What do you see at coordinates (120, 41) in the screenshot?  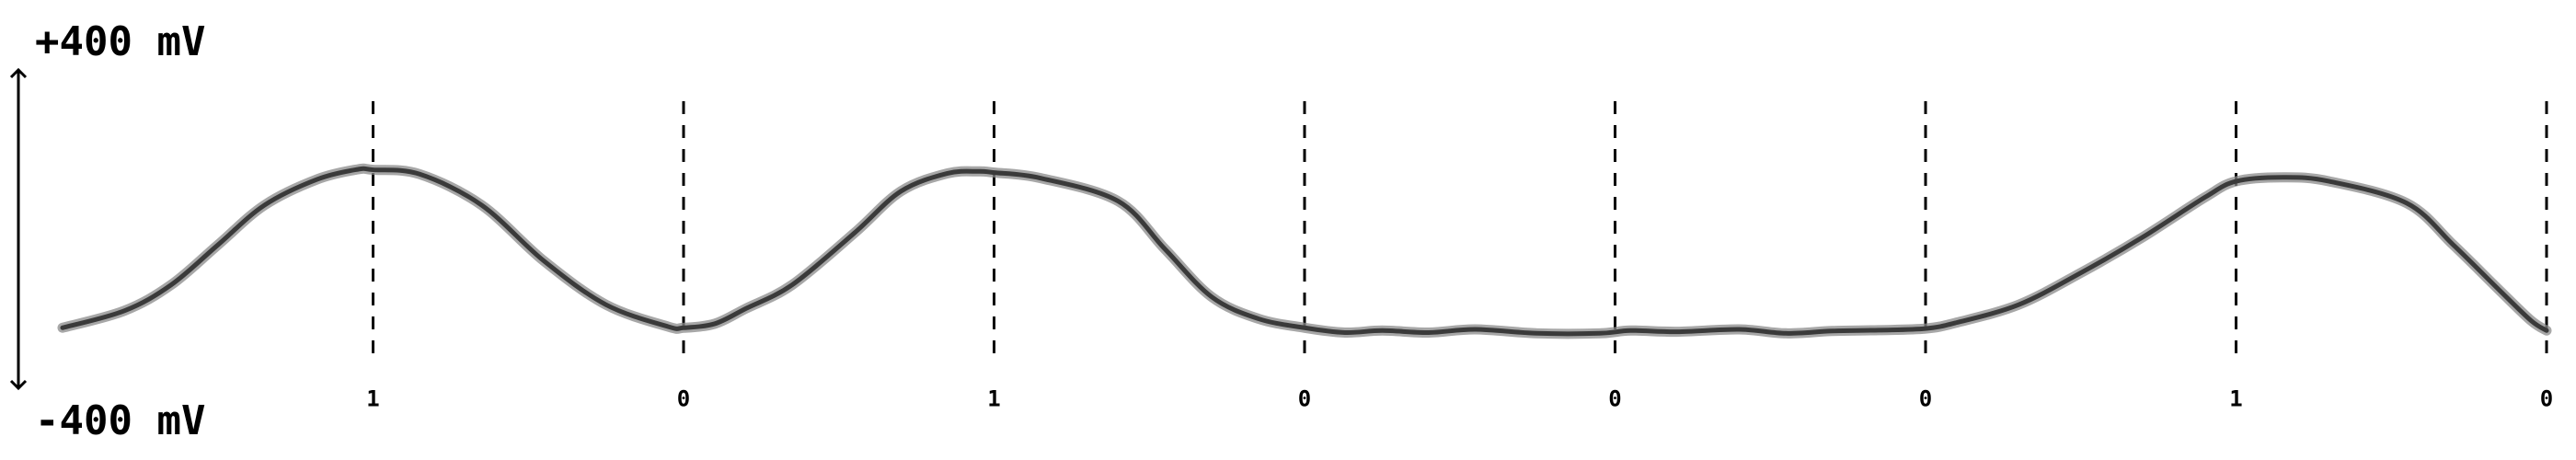 I see `y-max-label: +400 mV` at bounding box center [120, 41].